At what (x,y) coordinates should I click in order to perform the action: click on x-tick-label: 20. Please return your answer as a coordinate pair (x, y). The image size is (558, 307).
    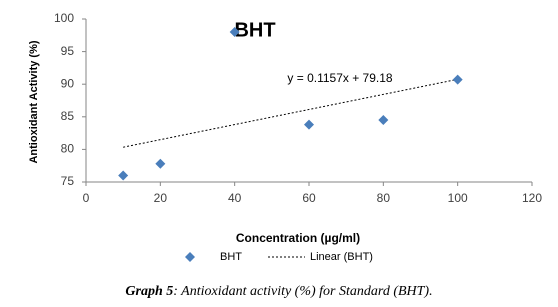
    Looking at the image, I should click on (161, 198).